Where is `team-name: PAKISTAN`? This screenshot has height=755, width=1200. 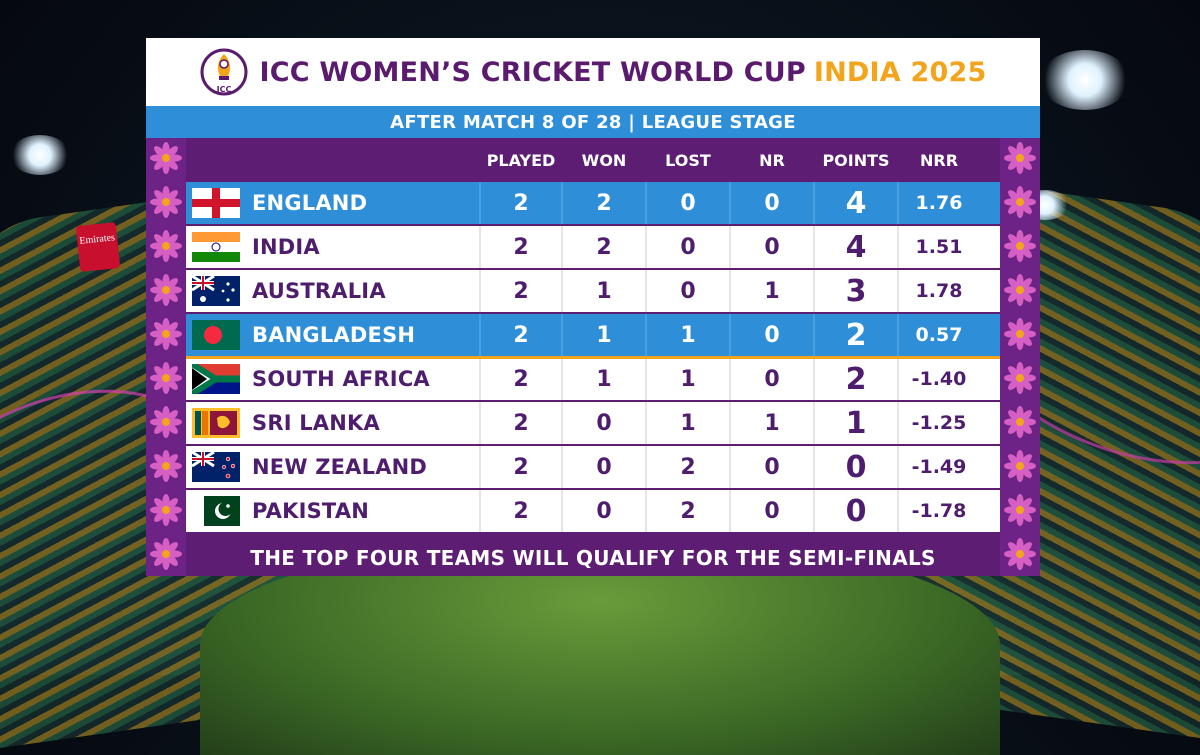
team-name: PAKISTAN is located at coordinates (311, 511).